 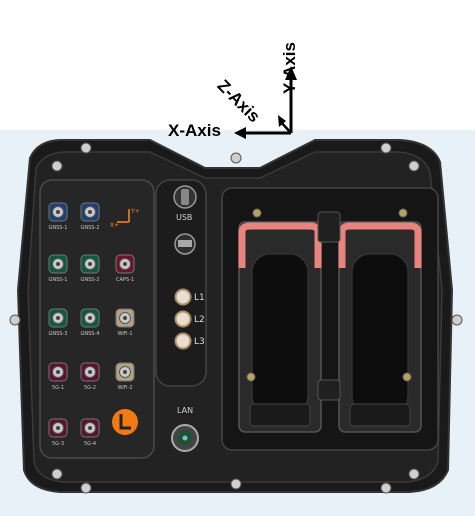 What do you see at coordinates (380, 327) in the screenshot?
I see `battery-right` at bounding box center [380, 327].